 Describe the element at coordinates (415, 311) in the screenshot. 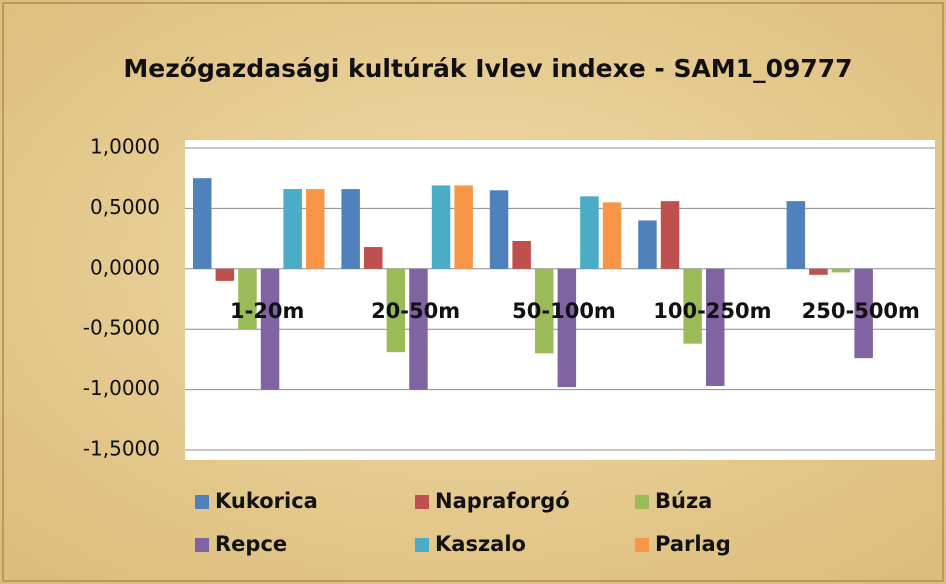

I see `x-tick-label: 20-50m` at that location.